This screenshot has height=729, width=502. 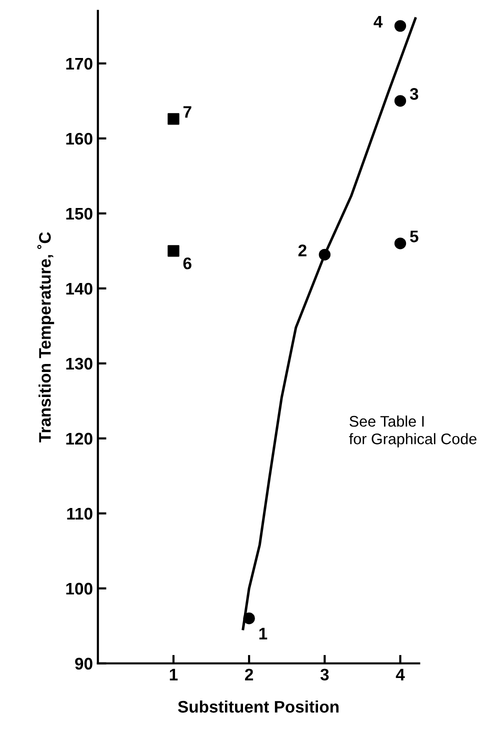 What do you see at coordinates (400, 674) in the screenshot?
I see `x-tick-label: 4` at bounding box center [400, 674].